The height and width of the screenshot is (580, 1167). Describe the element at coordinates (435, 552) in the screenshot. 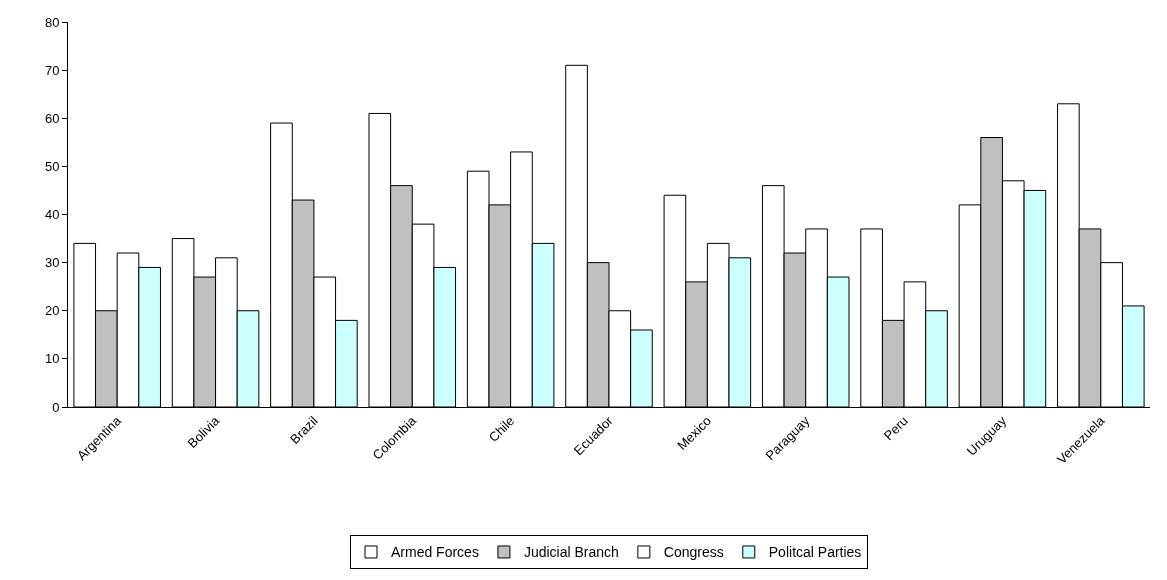

I see `legend-label: Armed Forces` at that location.